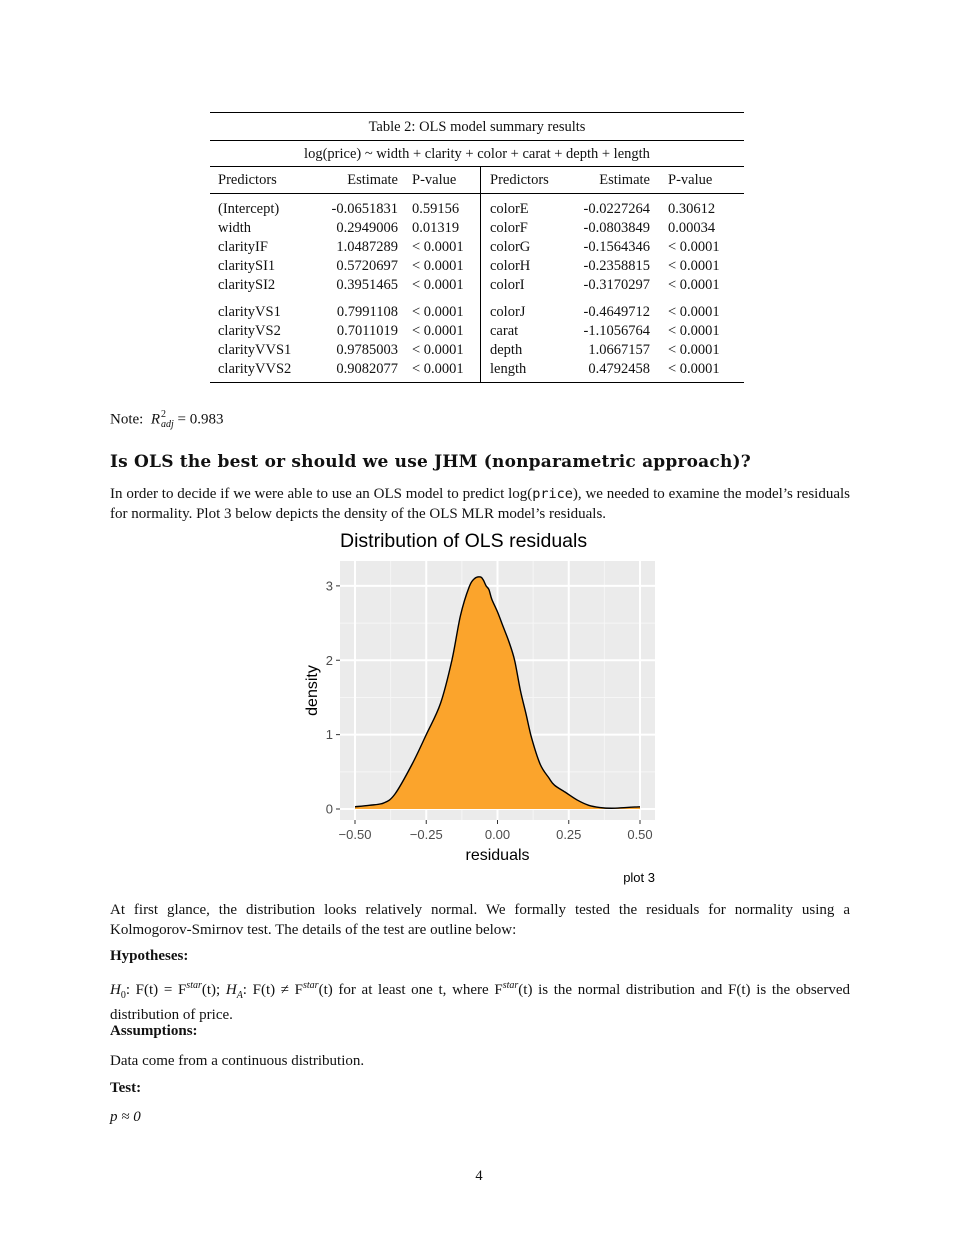 Image resolution: width=958 pixels, height=1246 pixels. What do you see at coordinates (123, 995) in the screenshot?
I see `h0-sub: 0` at bounding box center [123, 995].